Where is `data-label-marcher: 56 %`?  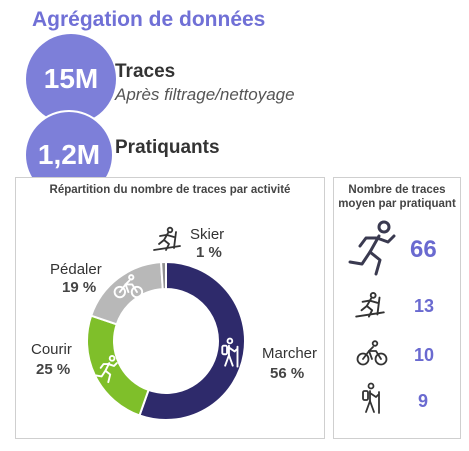 data-label-marcher: 56 % is located at coordinates (287, 373).